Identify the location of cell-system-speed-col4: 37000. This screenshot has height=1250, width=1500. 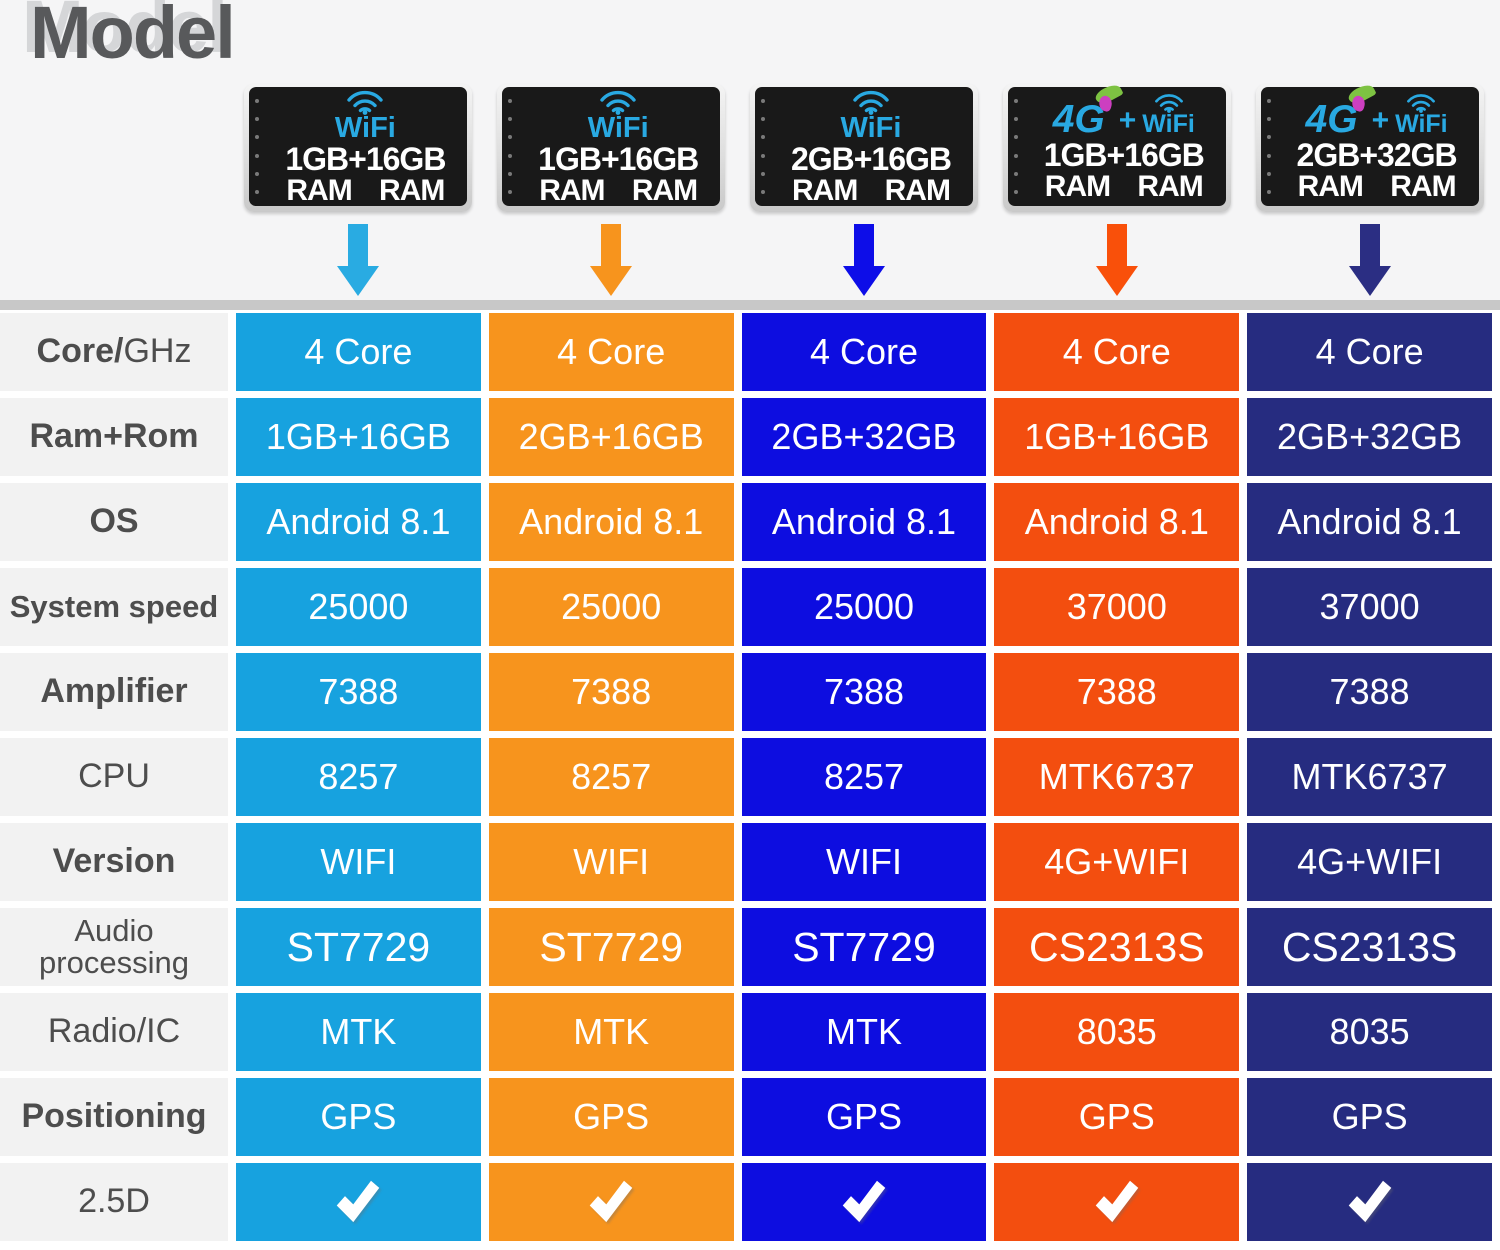
(1117, 607).